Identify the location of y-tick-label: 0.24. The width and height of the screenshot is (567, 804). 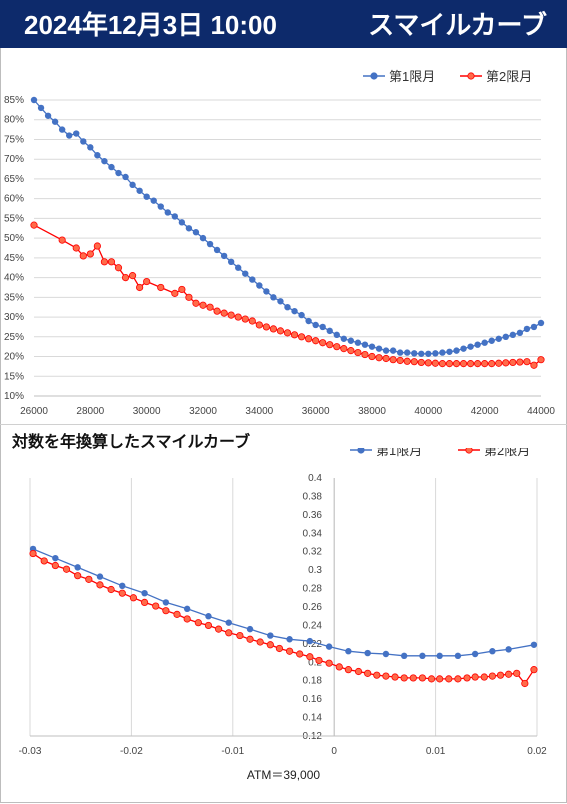
(313, 625).